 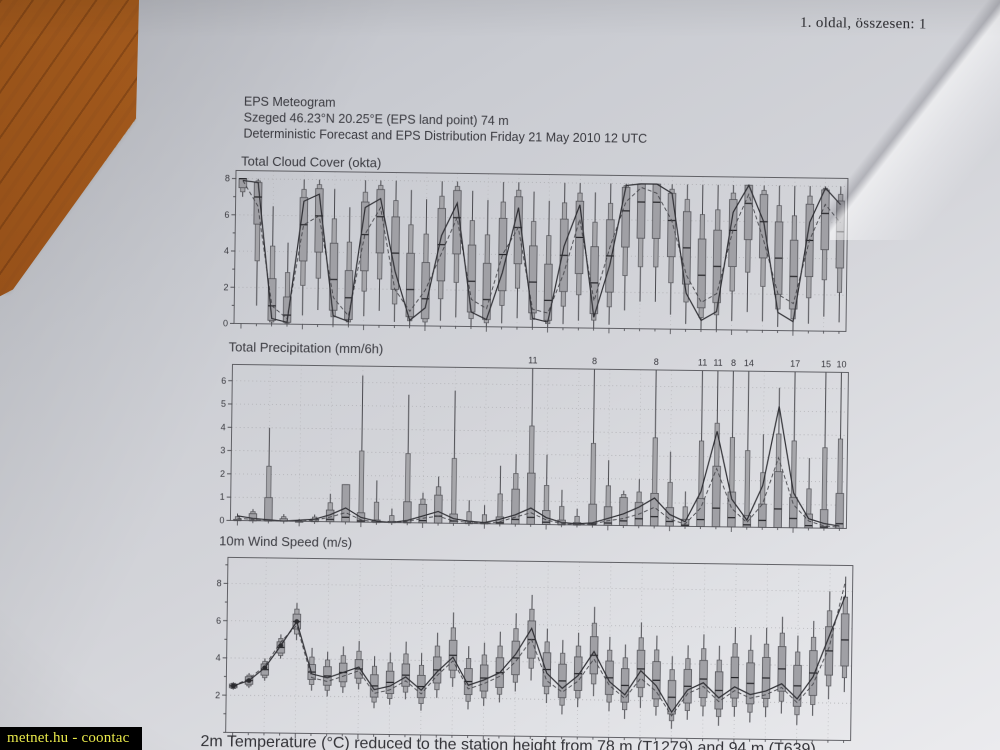 I want to click on svg-text: 3, so click(x=222, y=450).